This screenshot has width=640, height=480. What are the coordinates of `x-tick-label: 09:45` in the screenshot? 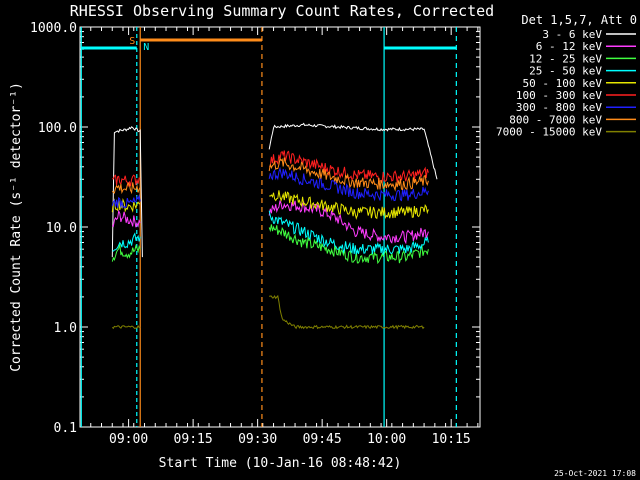 It's located at (322, 439).